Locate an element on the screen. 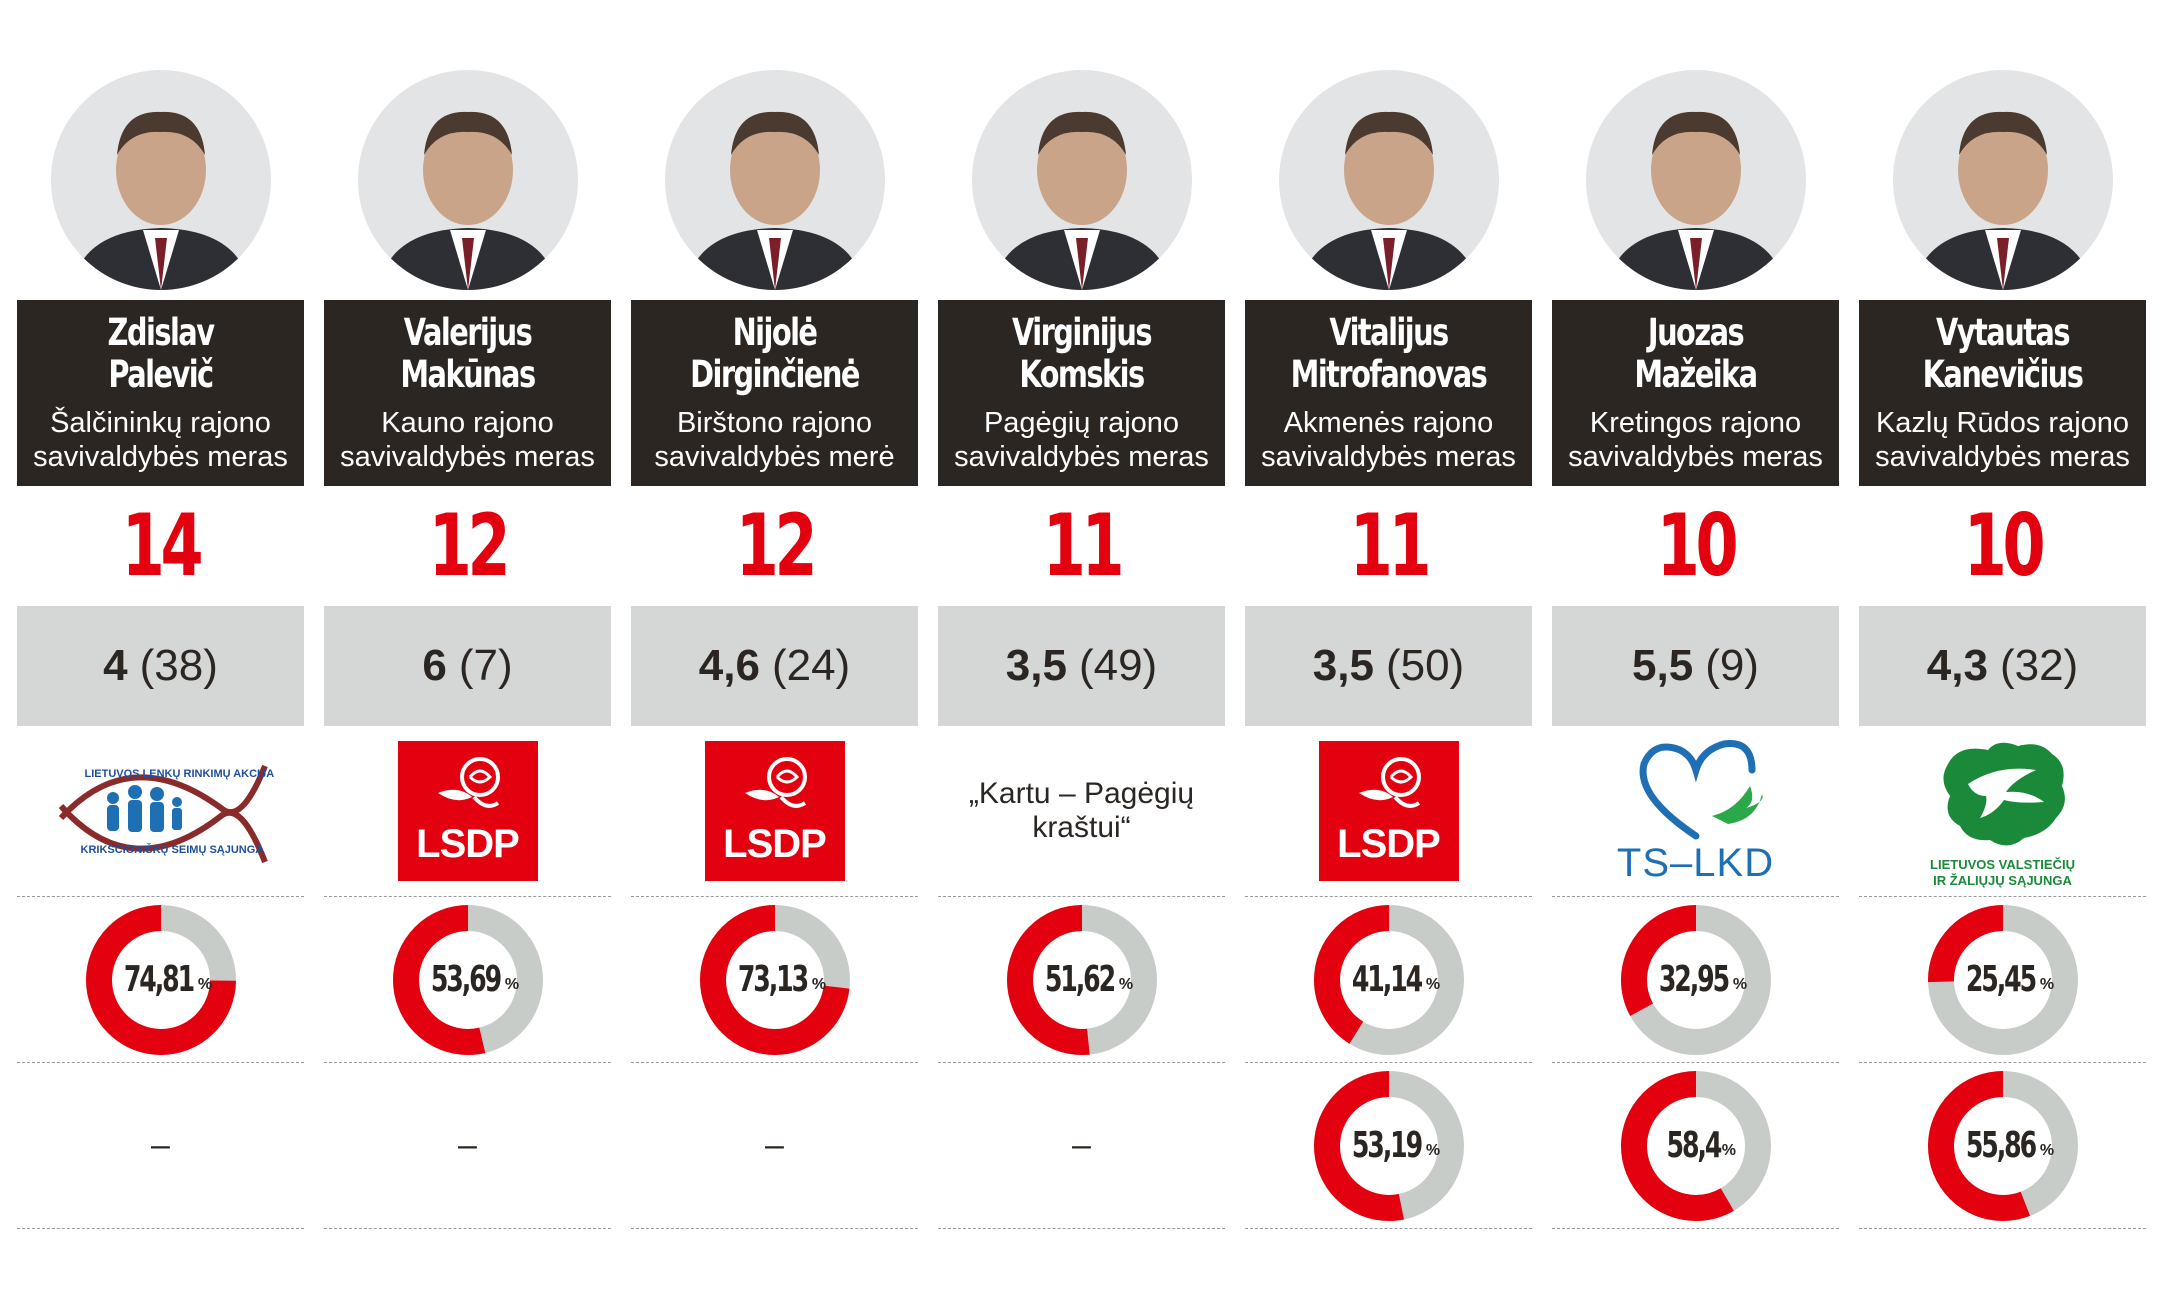 The width and height of the screenshot is (2183, 1290). tslkd-logo: TS–LKD is located at coordinates (1696, 811).